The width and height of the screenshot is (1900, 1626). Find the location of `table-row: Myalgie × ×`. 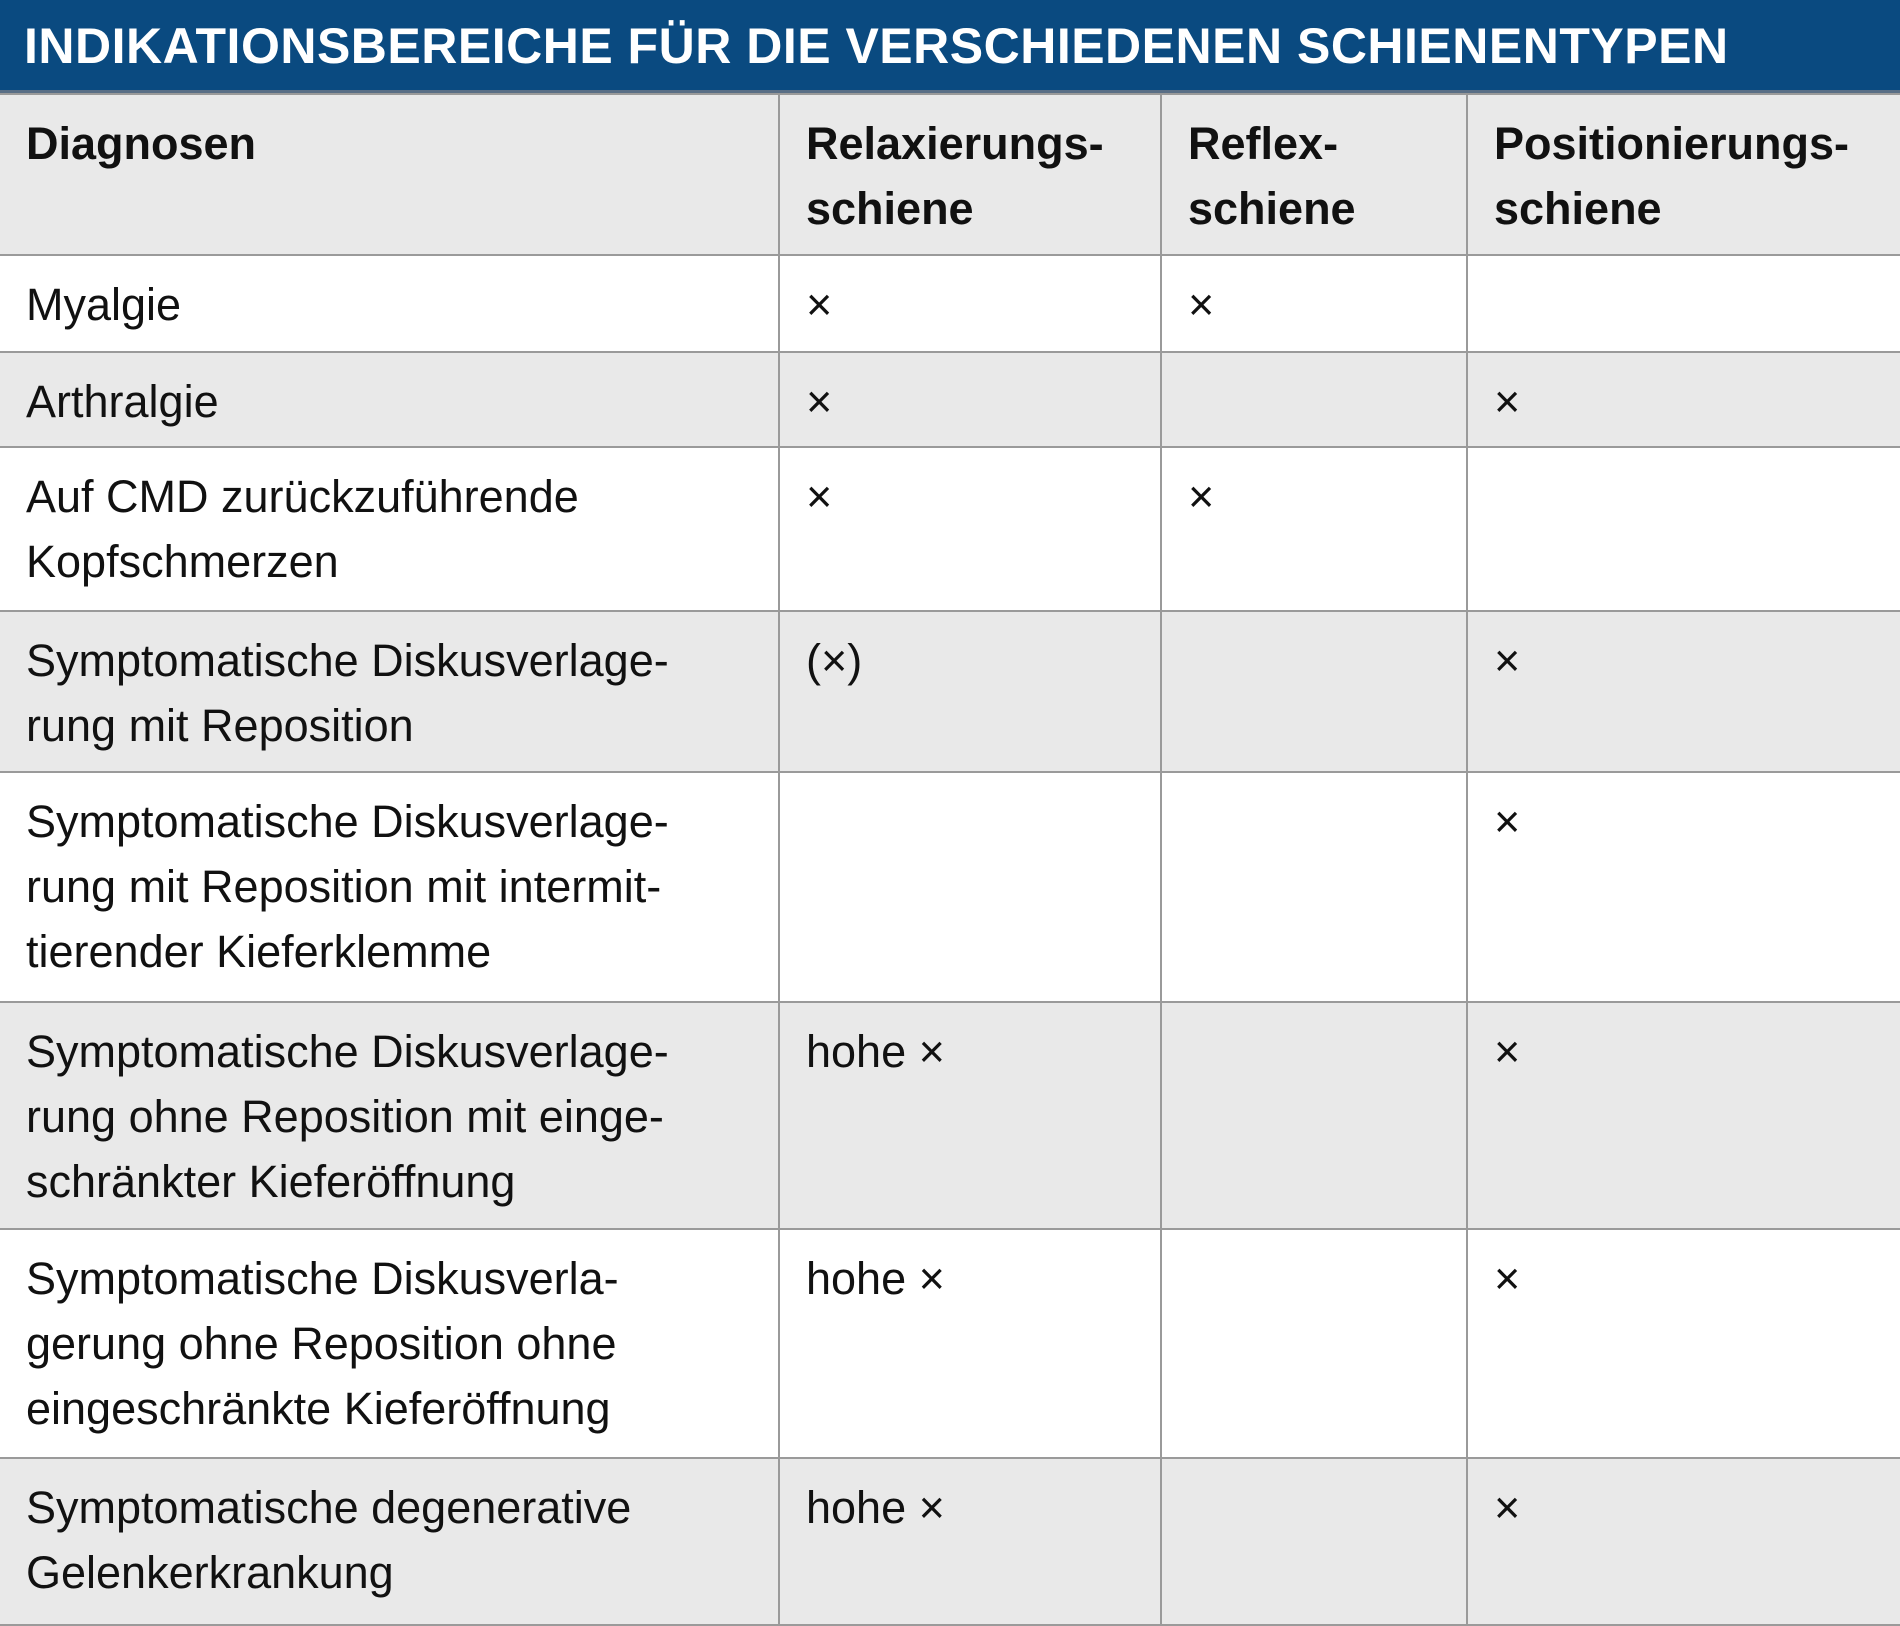

table-row: Myalgie × × is located at coordinates (950, 303).